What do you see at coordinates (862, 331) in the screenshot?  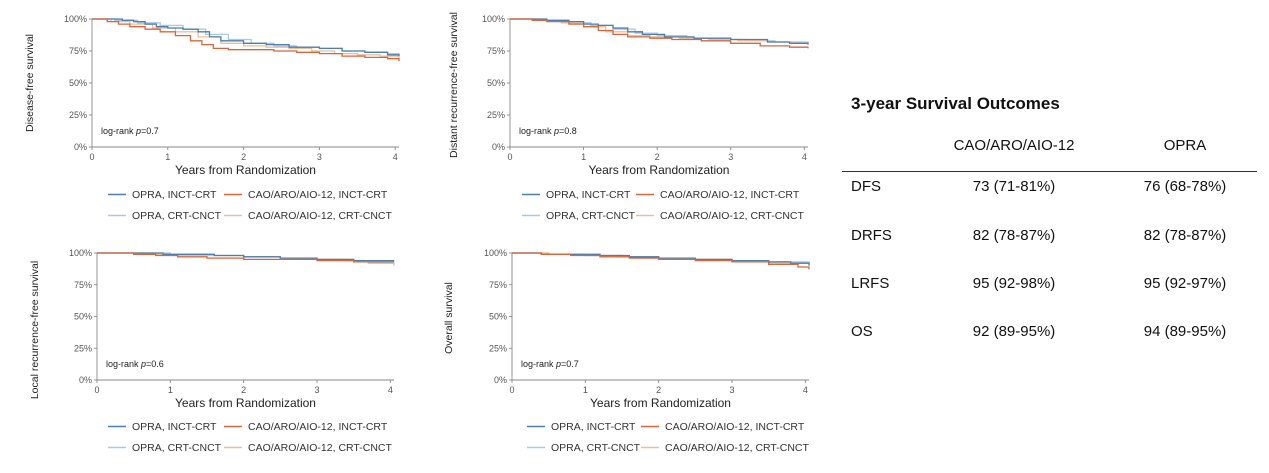 I see `row-label: OS` at bounding box center [862, 331].